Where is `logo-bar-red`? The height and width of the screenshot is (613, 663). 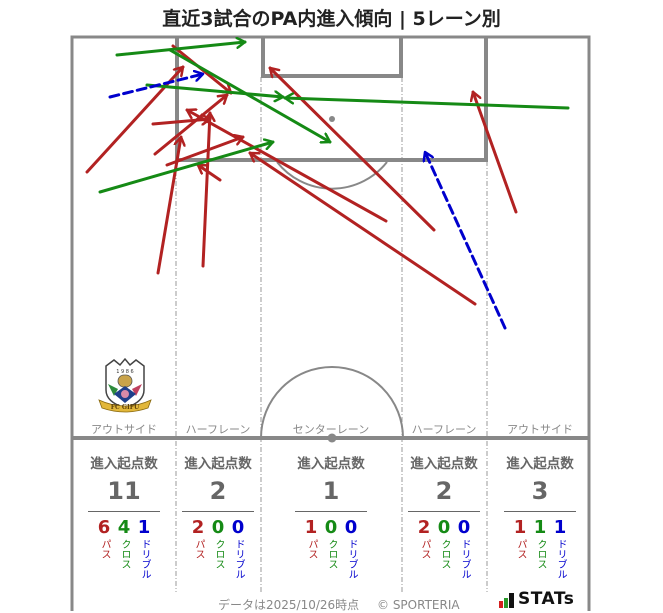 logo-bar-red is located at coordinates (501, 604).